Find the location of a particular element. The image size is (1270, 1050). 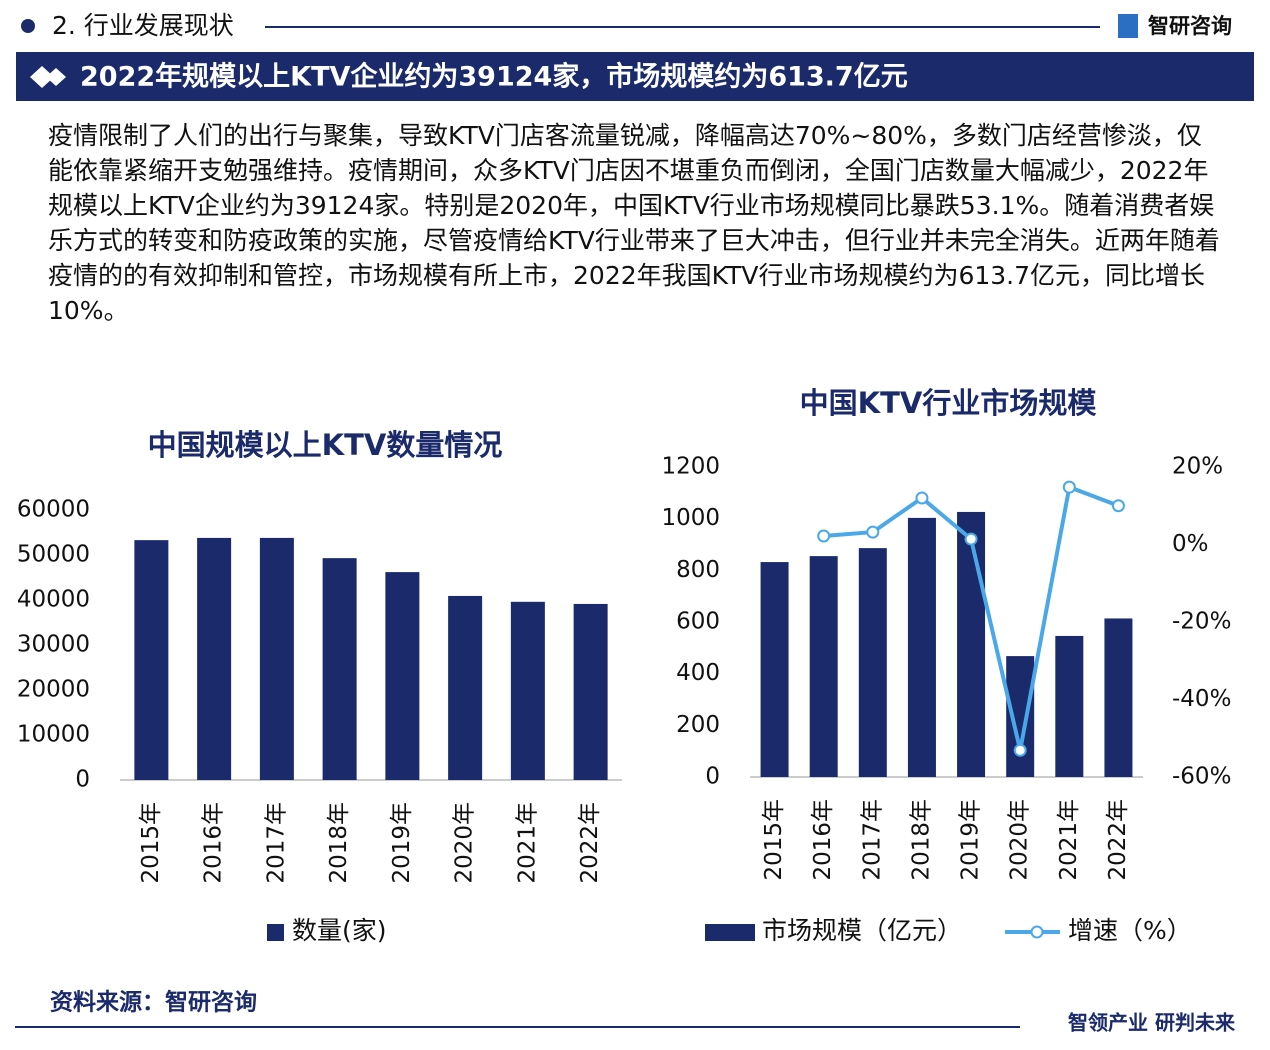

source: 资料来源：智研咨询 is located at coordinates (153, 1002).